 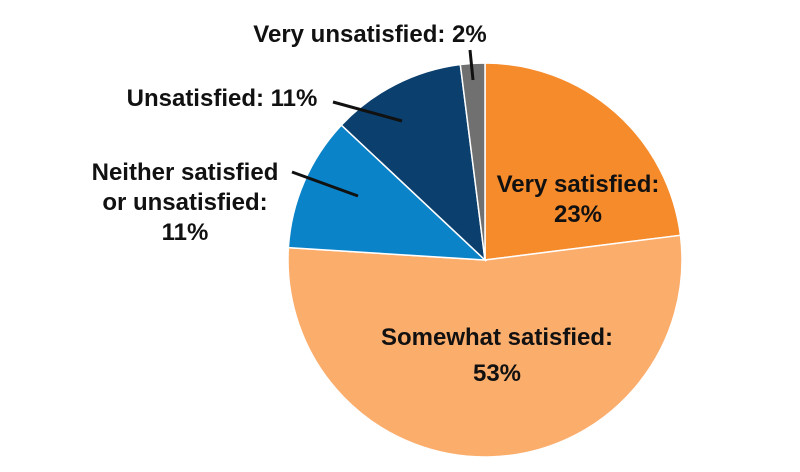 I want to click on data-label-line: Unsatisfied: 11%, so click(x=222, y=98).